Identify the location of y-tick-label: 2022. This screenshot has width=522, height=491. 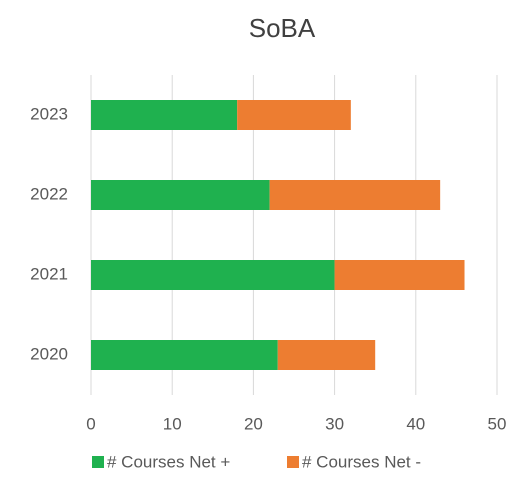
(49, 193).